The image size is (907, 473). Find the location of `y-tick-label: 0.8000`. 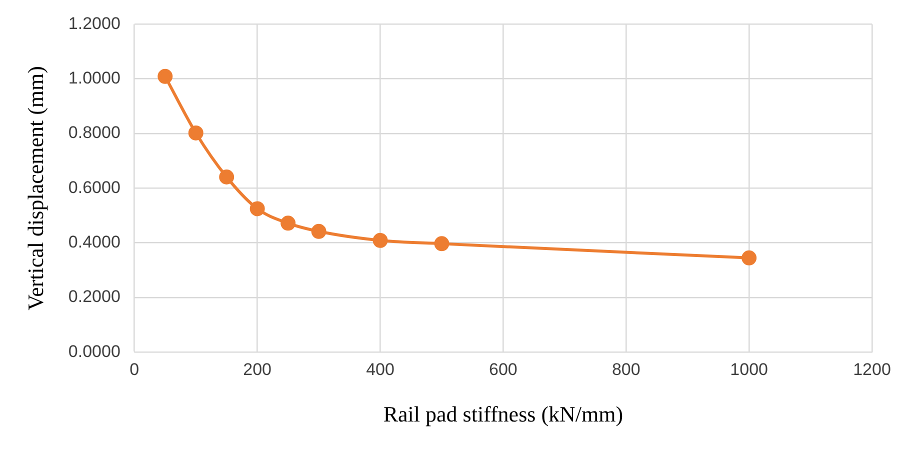

y-tick-label: 0.8000 is located at coordinates (94, 132).